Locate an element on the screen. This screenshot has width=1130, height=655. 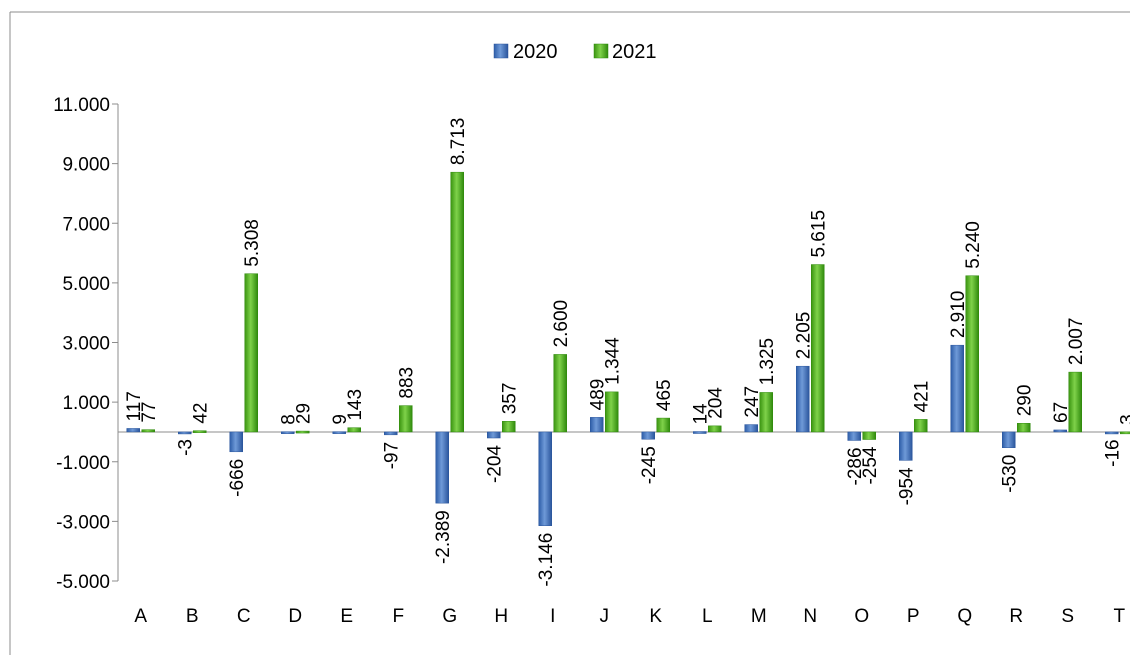
data-label-2020-D: 8 is located at coordinates (289, 419).